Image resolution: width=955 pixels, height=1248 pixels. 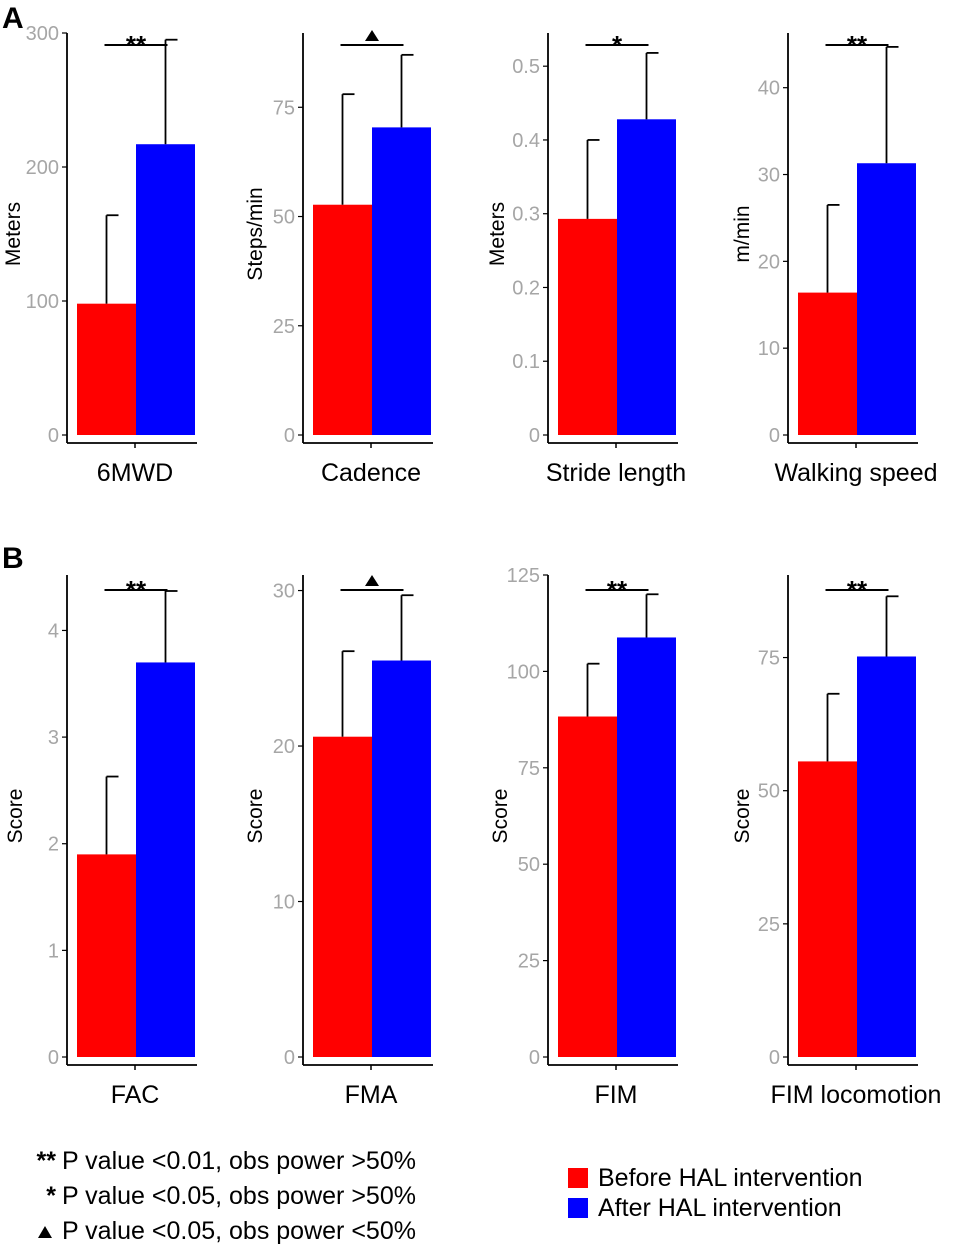 I want to click on y-tick-label: 200, so click(x=42, y=168).